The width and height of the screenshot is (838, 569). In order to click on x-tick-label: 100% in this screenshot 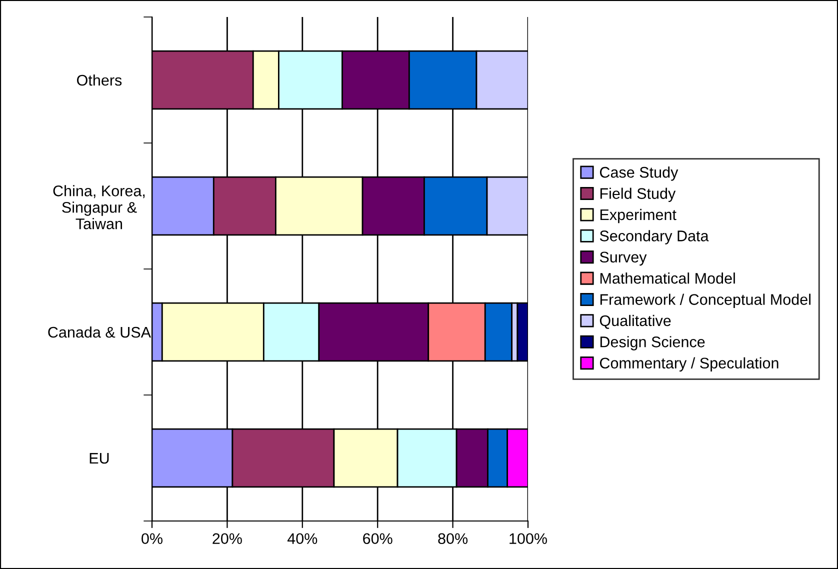, I will do `click(528, 538)`.